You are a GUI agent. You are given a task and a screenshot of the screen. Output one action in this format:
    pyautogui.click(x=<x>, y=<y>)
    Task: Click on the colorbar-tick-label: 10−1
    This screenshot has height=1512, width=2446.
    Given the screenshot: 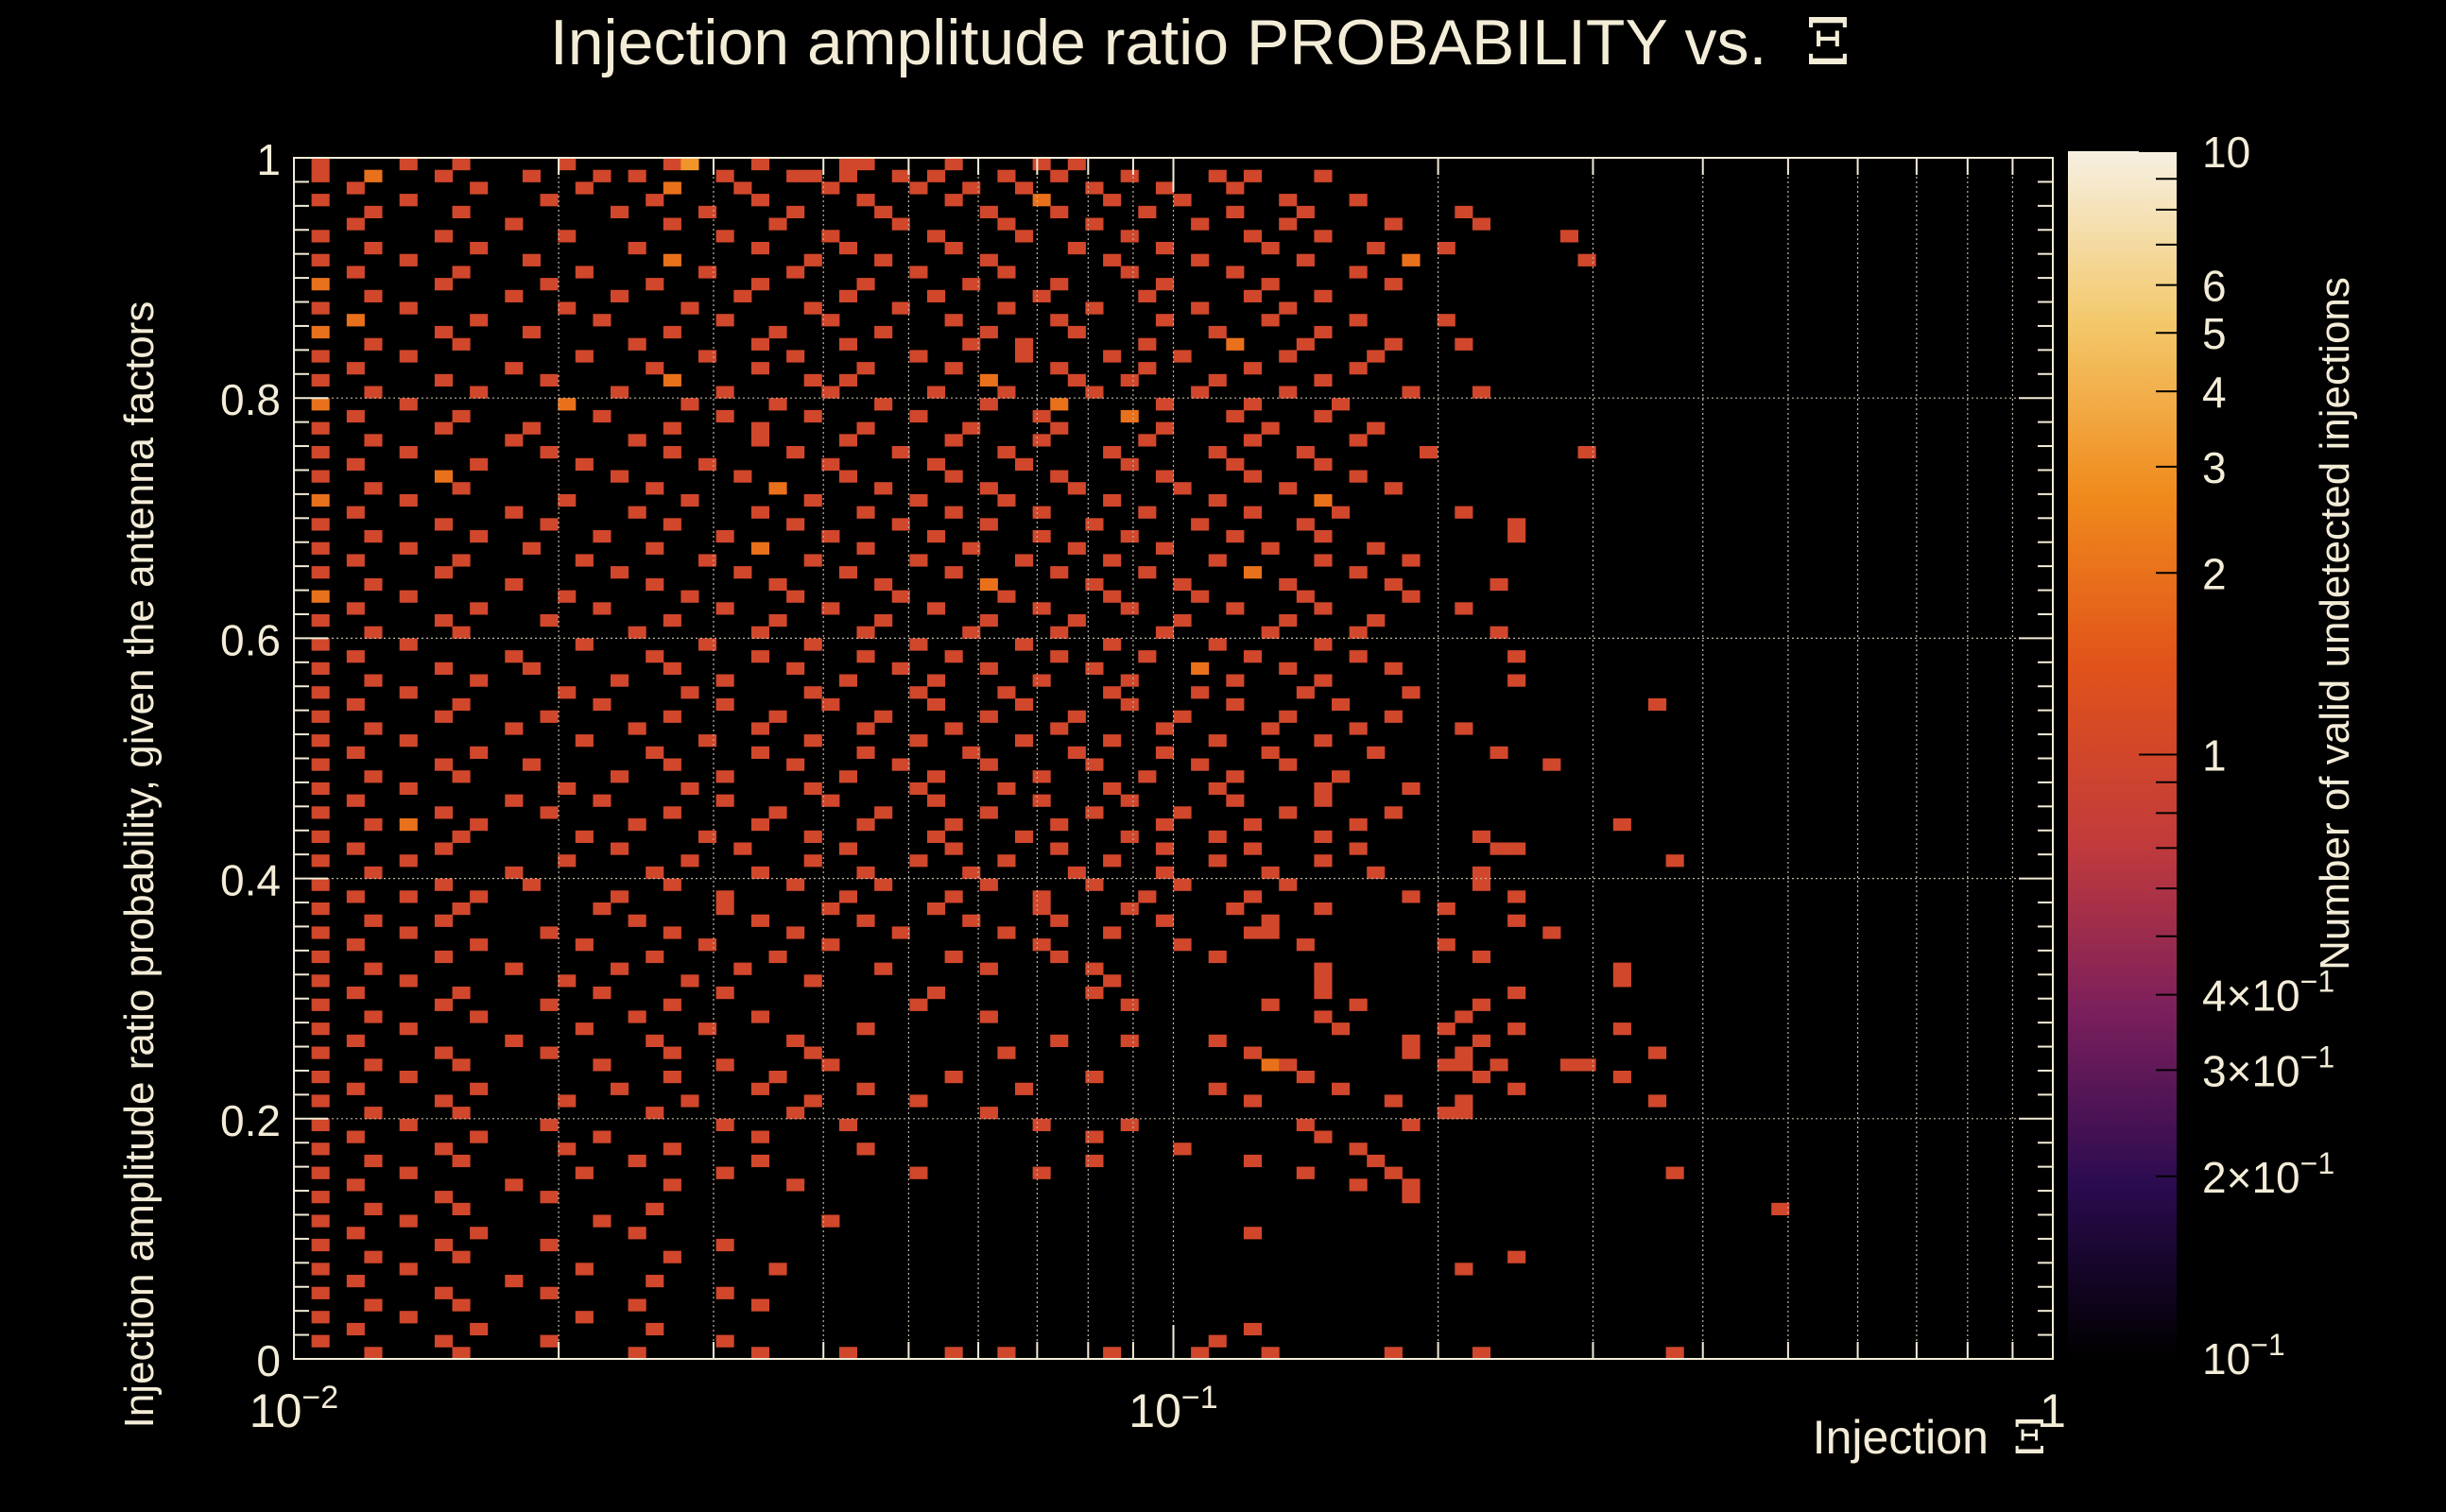 What is the action you would take?
    pyautogui.click(x=2243, y=1355)
    